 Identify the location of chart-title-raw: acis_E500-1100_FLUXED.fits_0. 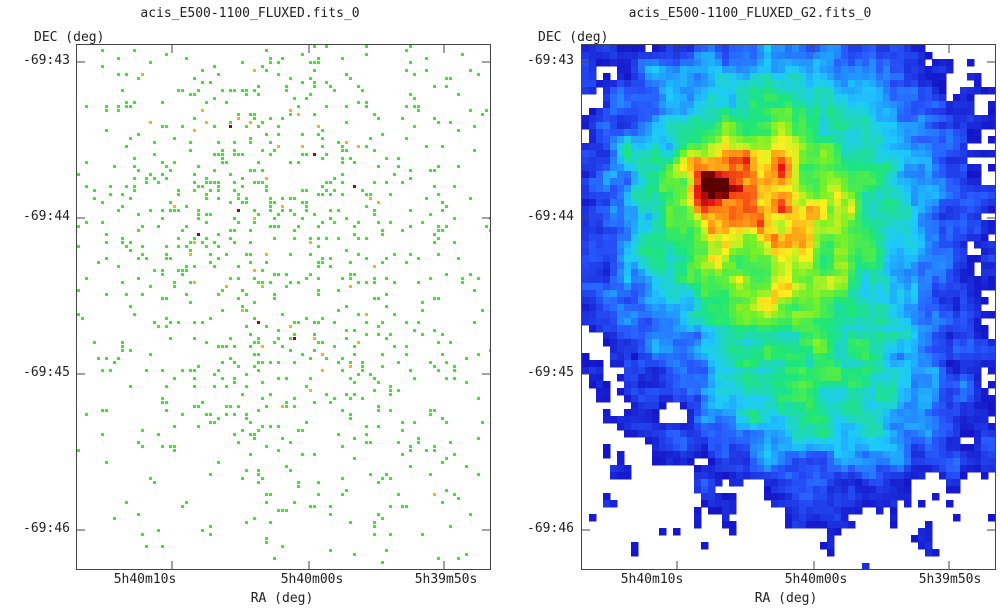
(250, 13).